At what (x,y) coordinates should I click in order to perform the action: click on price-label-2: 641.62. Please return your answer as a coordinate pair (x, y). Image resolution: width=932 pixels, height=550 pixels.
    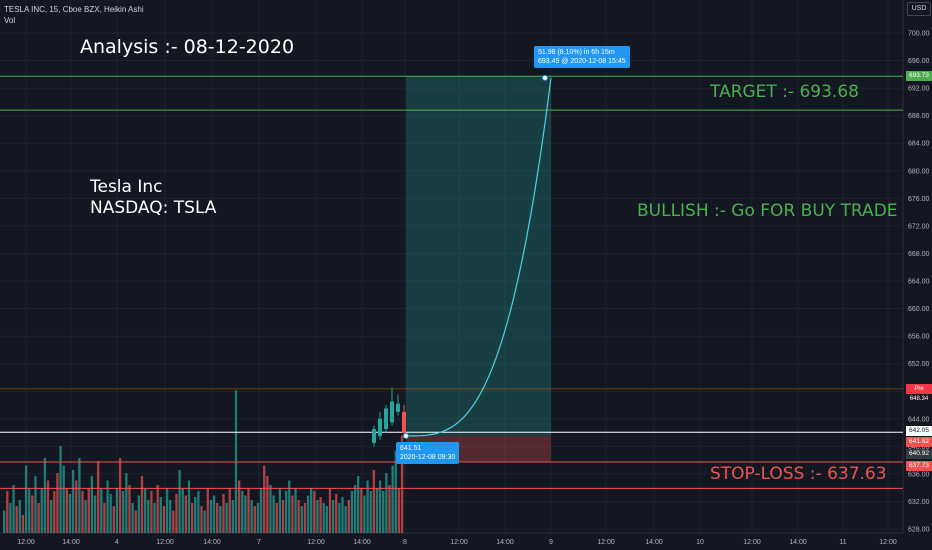
    Looking at the image, I should click on (919, 442).